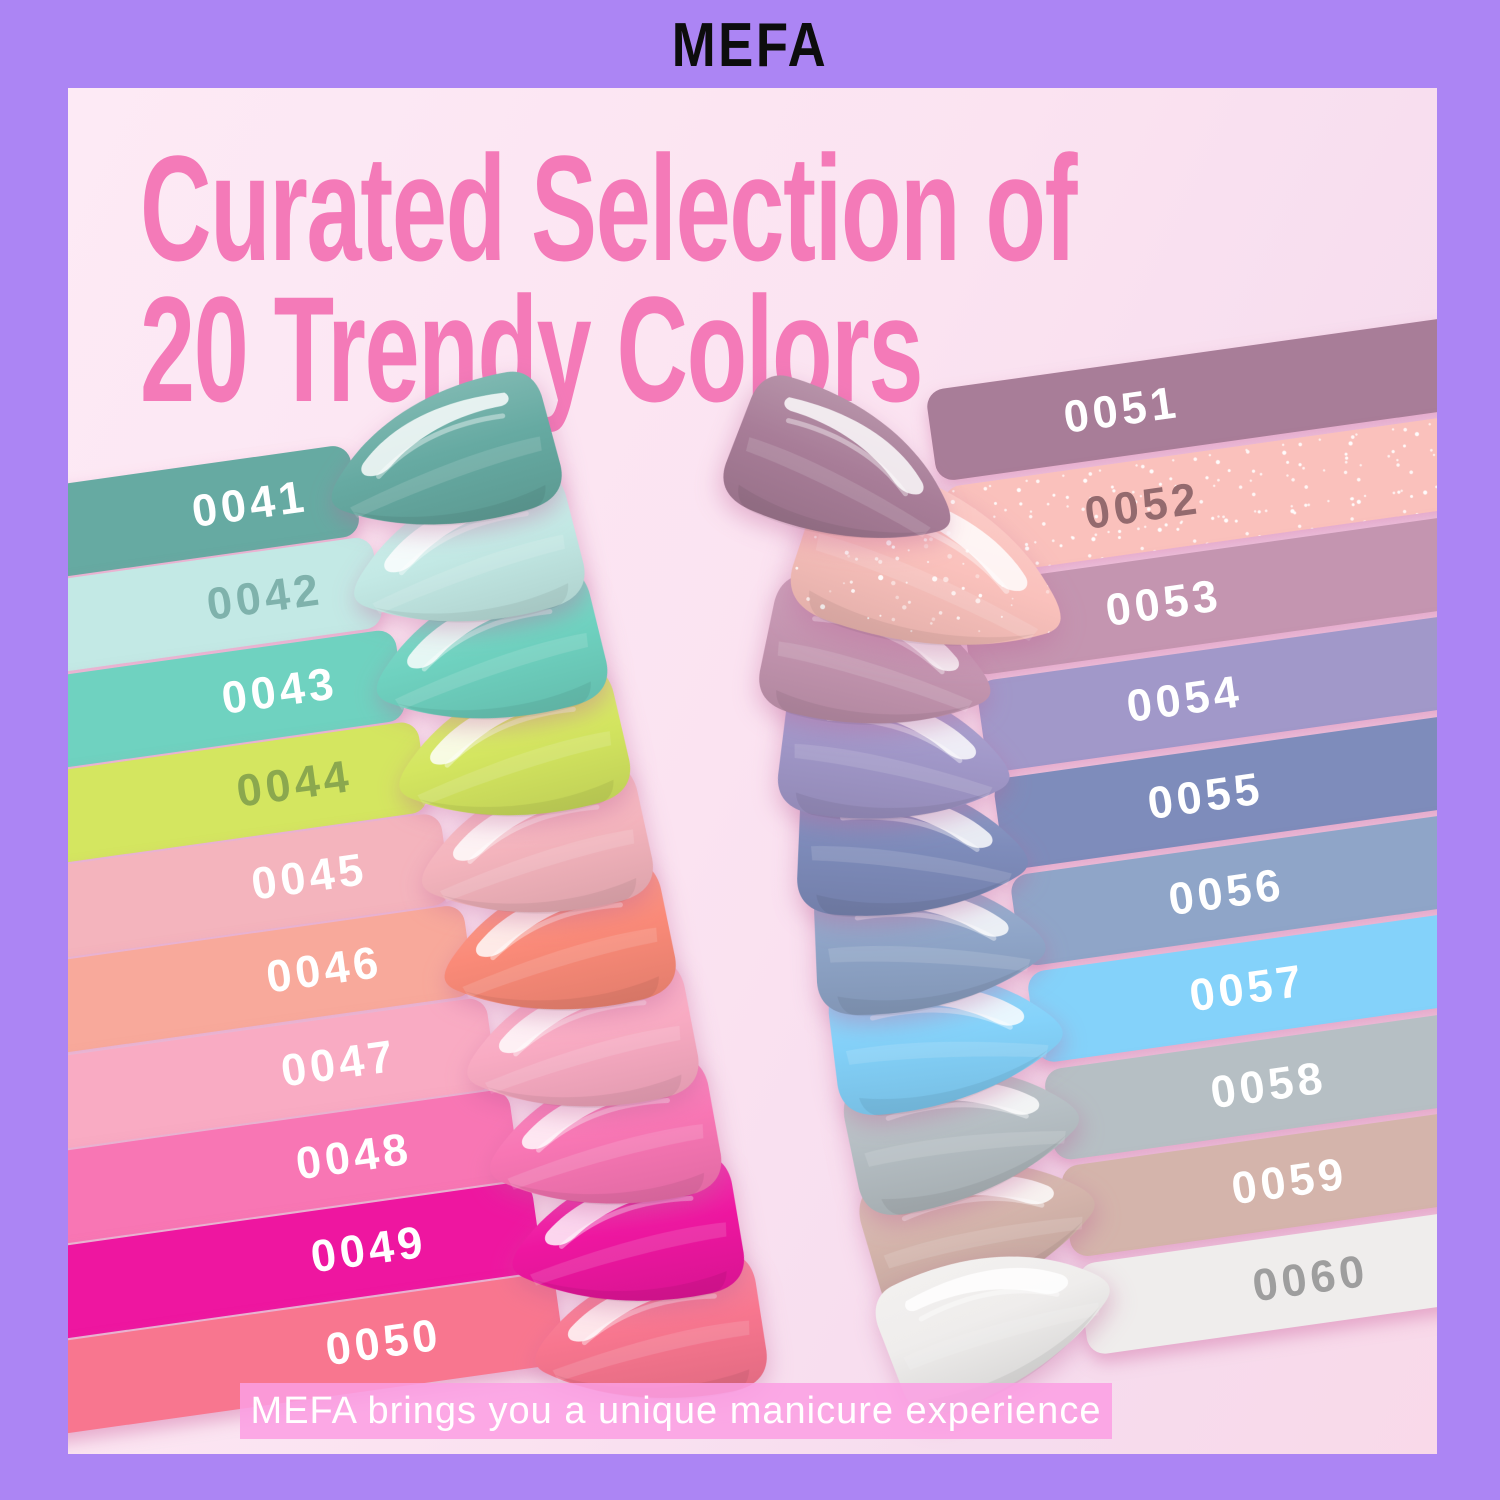 Image resolution: width=1500 pixels, height=1500 pixels. Describe the element at coordinates (1142, 506) in the screenshot. I see `swatch-number-0052: 0052` at that location.